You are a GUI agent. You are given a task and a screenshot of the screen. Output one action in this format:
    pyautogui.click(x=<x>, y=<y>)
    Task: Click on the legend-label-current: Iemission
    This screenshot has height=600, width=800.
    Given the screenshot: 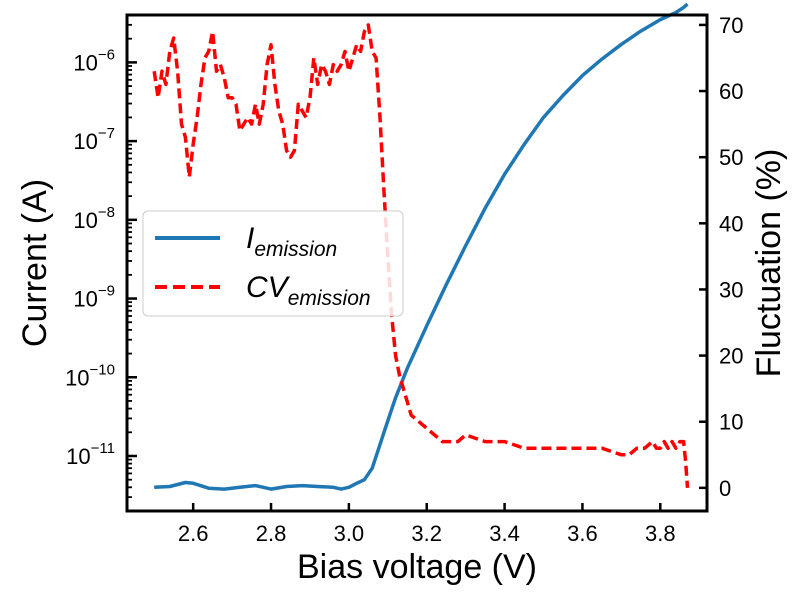 What is the action you would take?
    pyautogui.click(x=291, y=241)
    